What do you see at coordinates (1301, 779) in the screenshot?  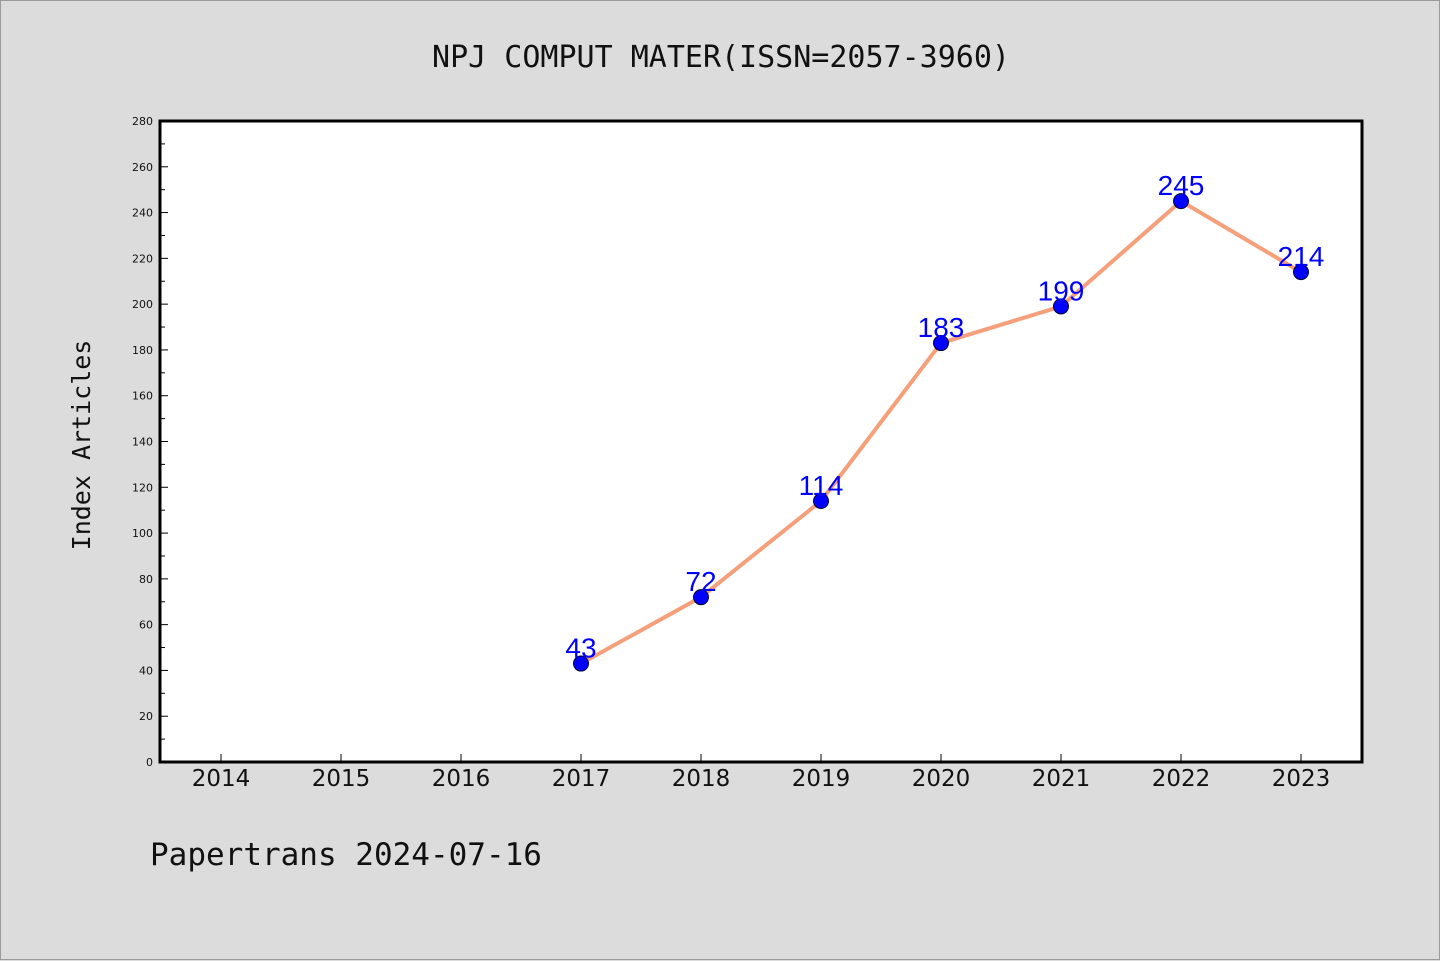 I see `x-tick-label: 2023` at bounding box center [1301, 779].